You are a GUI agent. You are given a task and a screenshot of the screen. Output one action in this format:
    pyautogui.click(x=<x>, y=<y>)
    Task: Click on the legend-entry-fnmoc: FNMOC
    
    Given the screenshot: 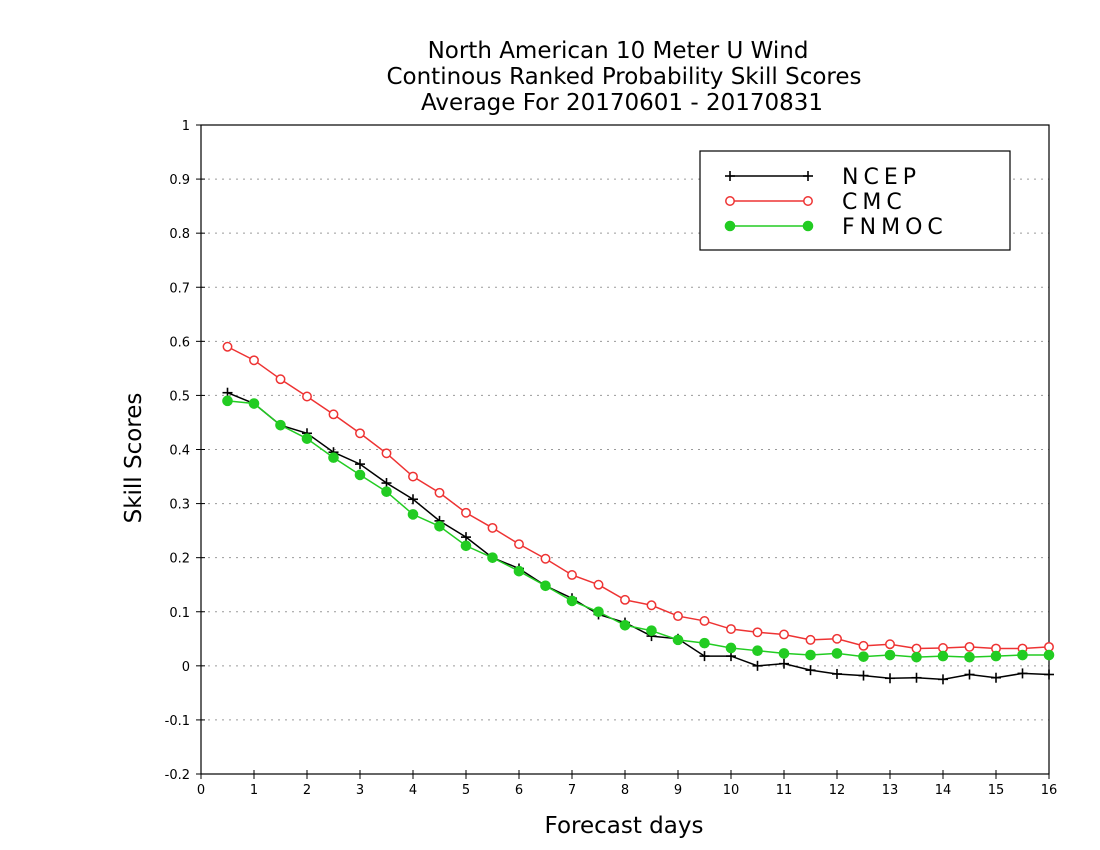 What is the action you would take?
    pyautogui.click(x=833, y=227)
    